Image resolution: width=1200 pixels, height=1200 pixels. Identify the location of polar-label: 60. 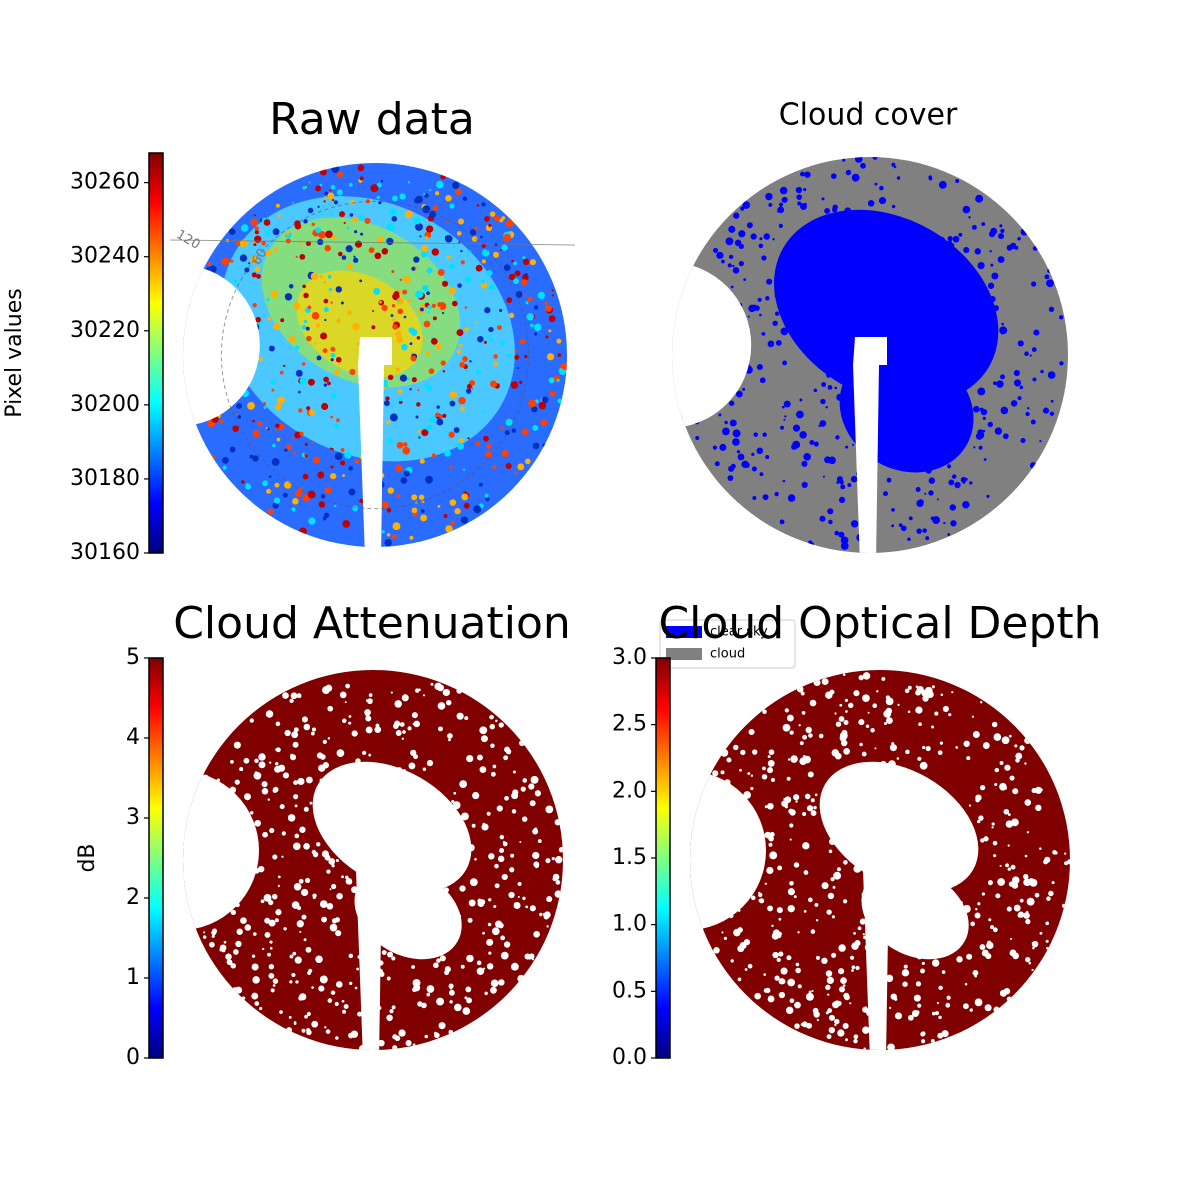
(259, 257).